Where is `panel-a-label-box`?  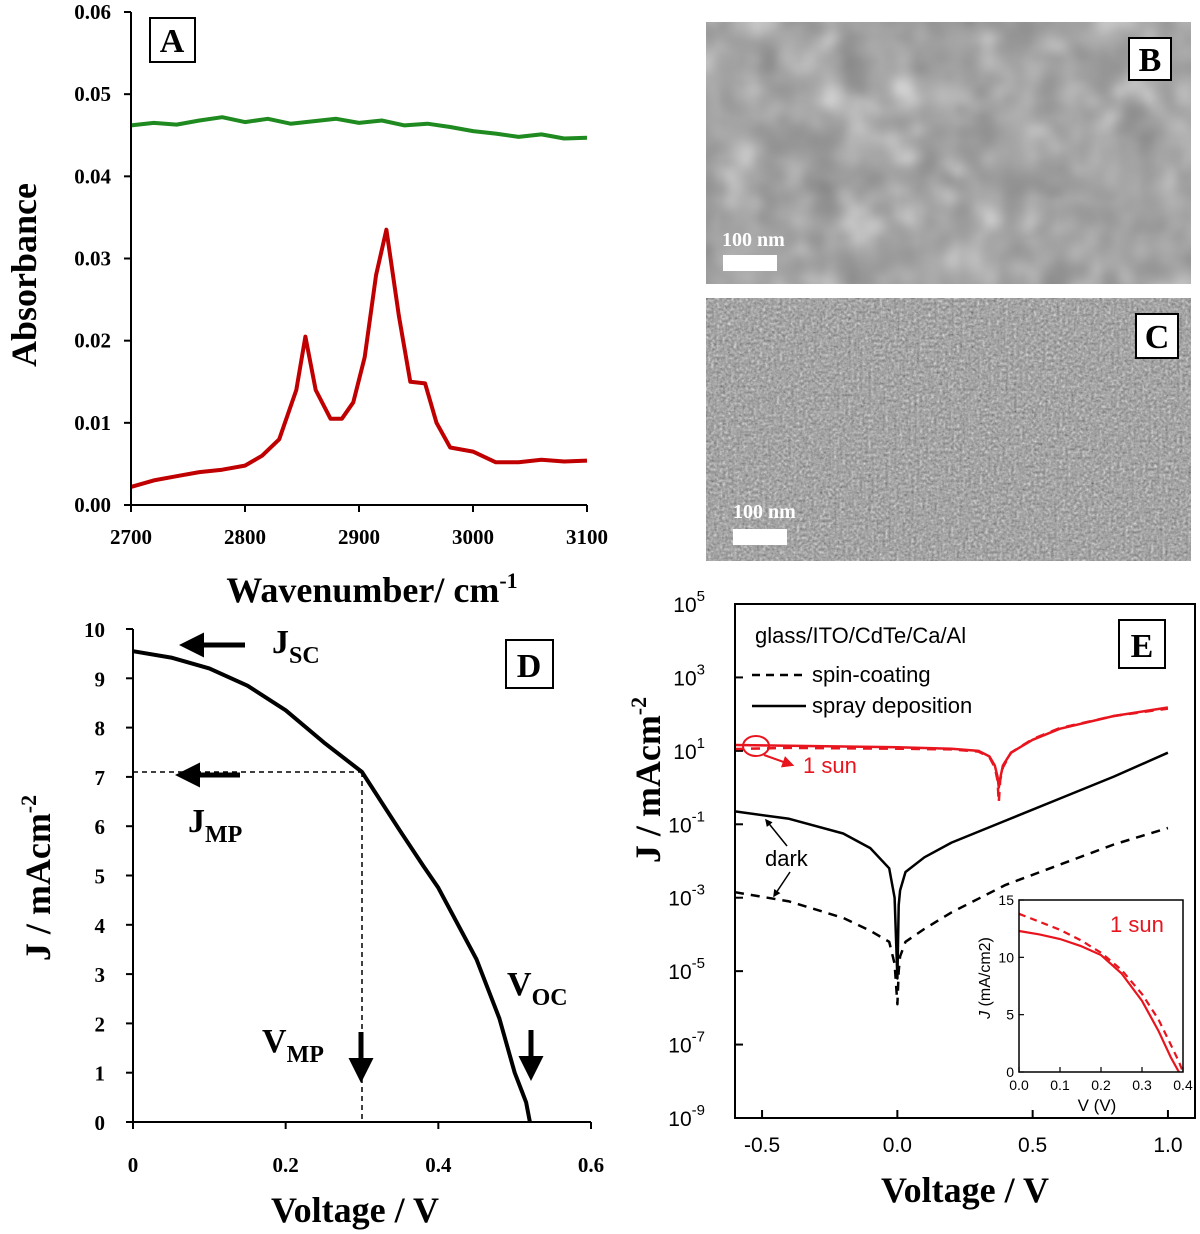
panel-a-label-box is located at coordinates (172, 40).